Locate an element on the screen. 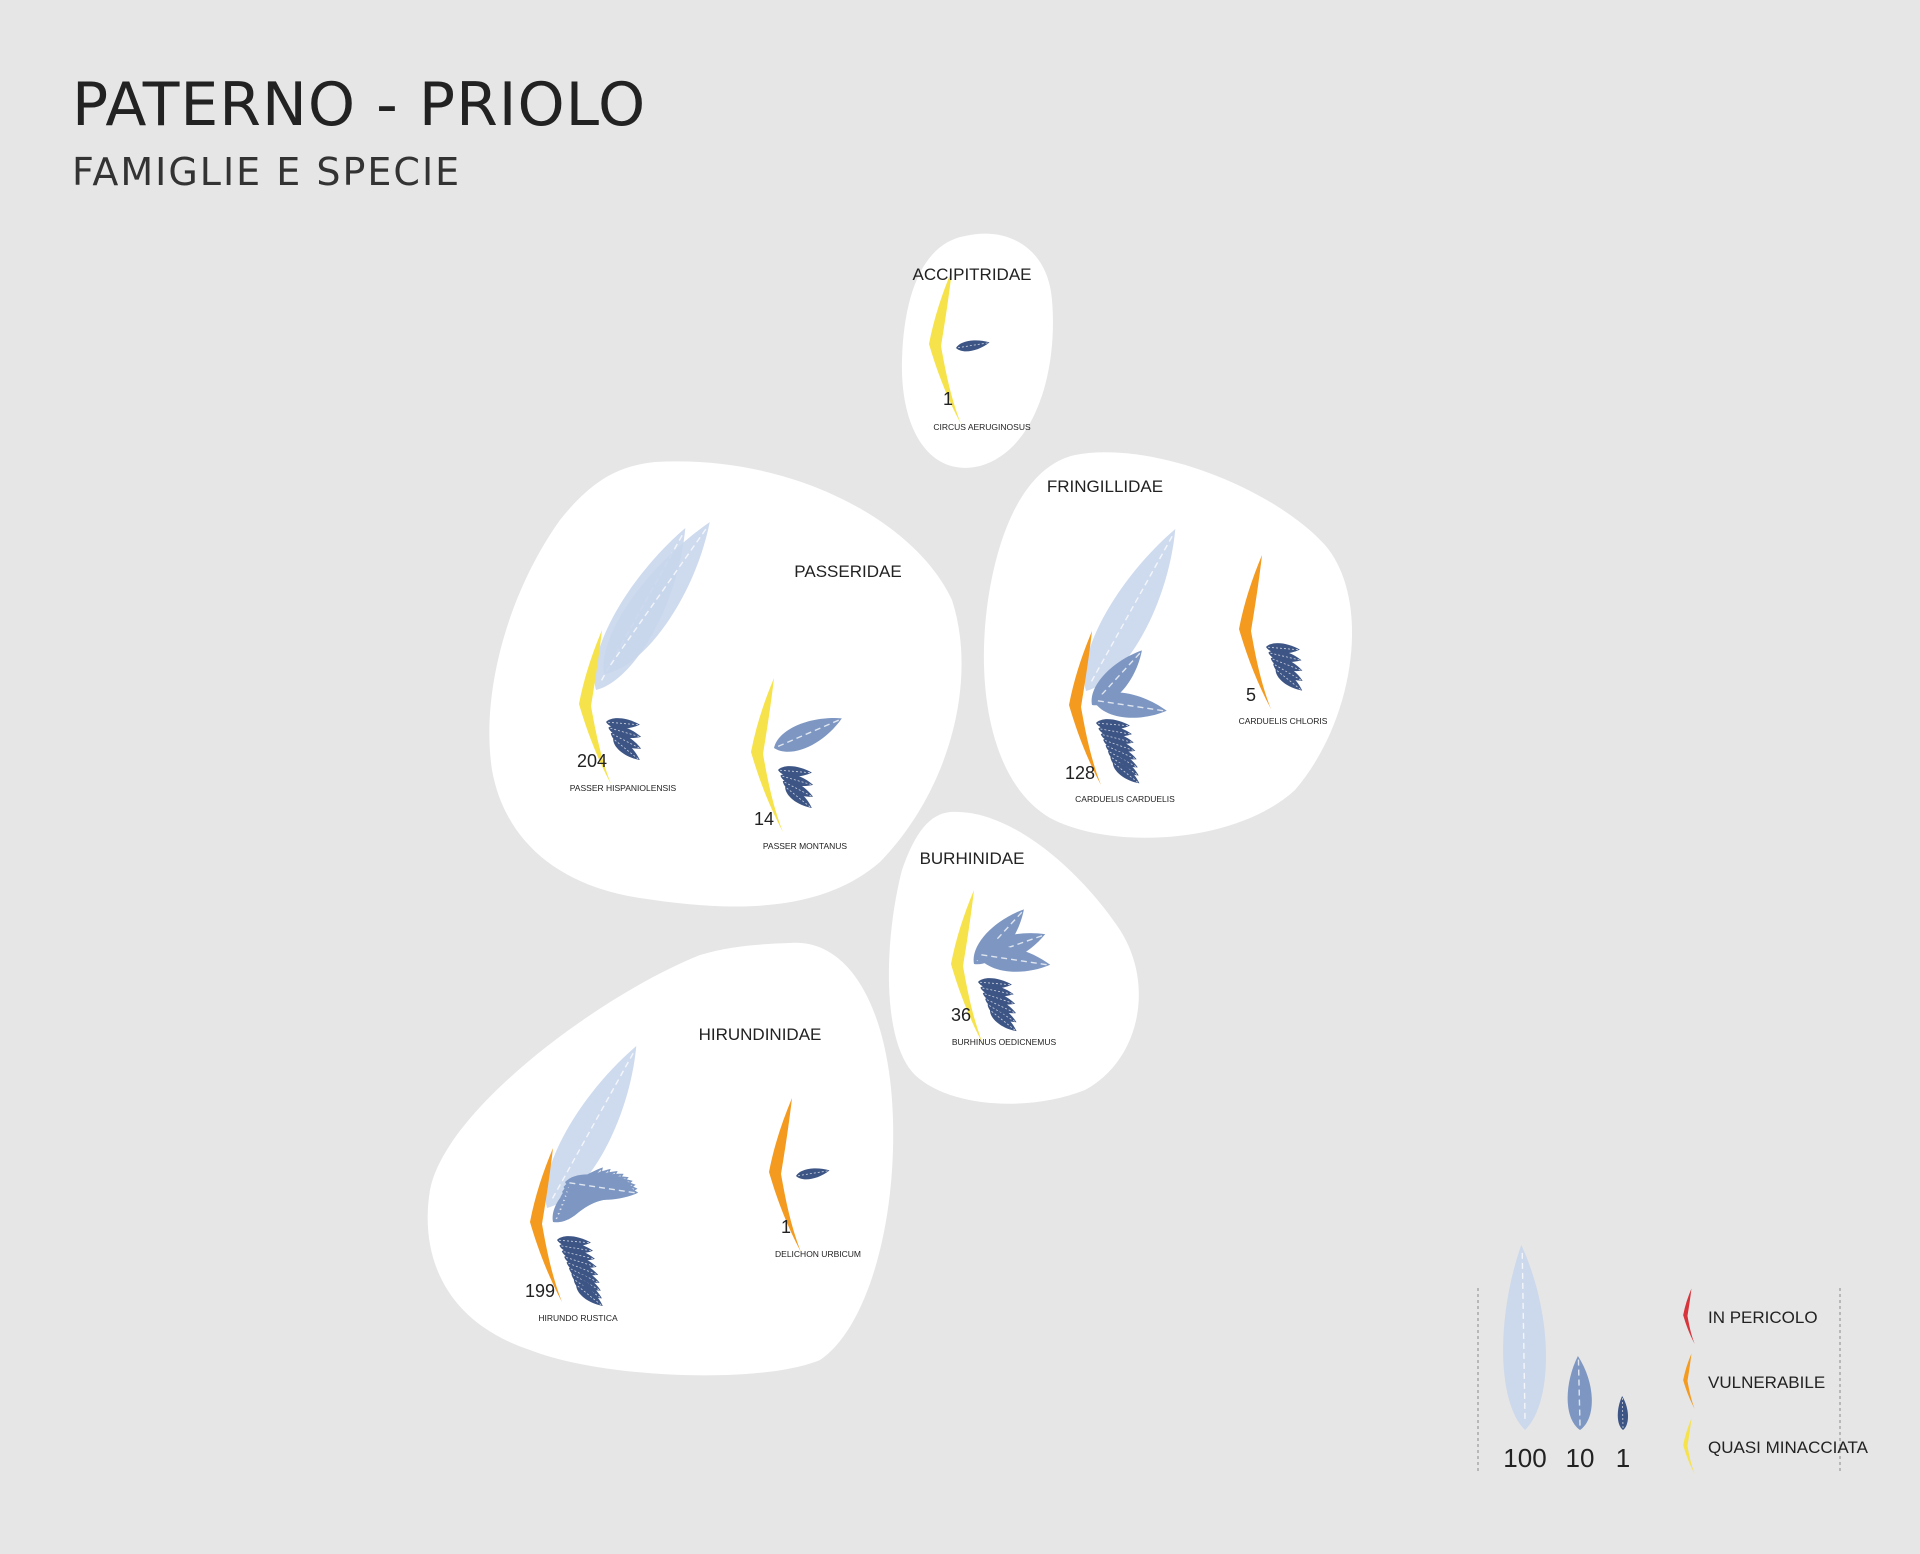  species-name: DELICHON URBICUM is located at coordinates (818, 1254).